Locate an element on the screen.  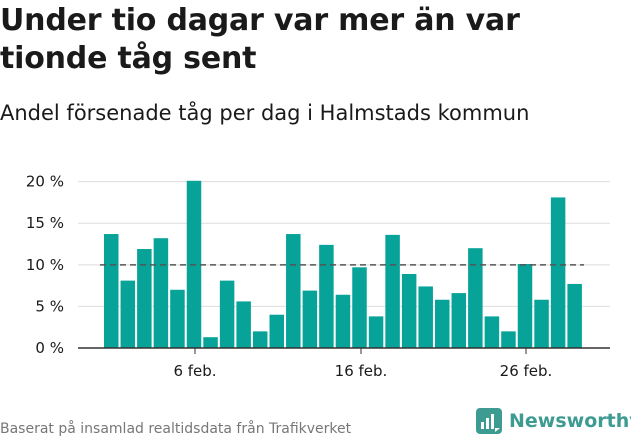
y-tick-label: 20 % is located at coordinates (45, 182).